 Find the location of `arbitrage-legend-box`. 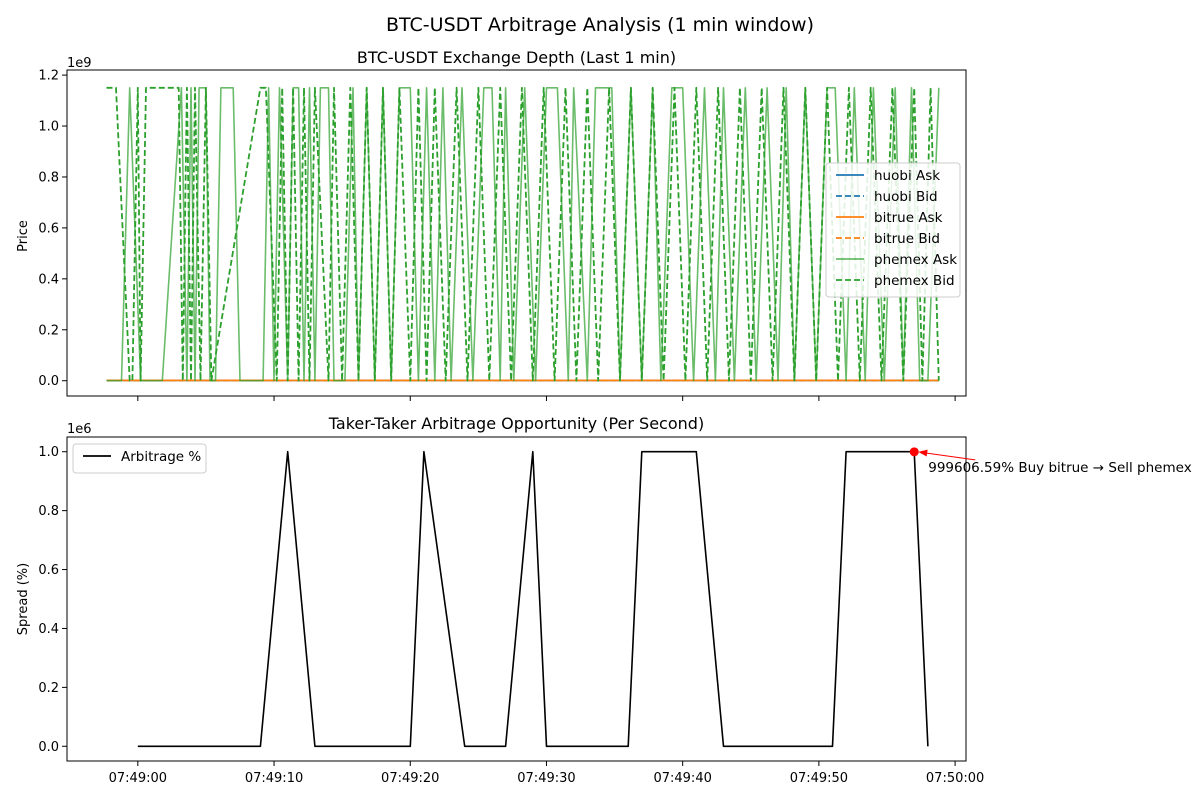

arbitrage-legend-box is located at coordinates (139, 458).